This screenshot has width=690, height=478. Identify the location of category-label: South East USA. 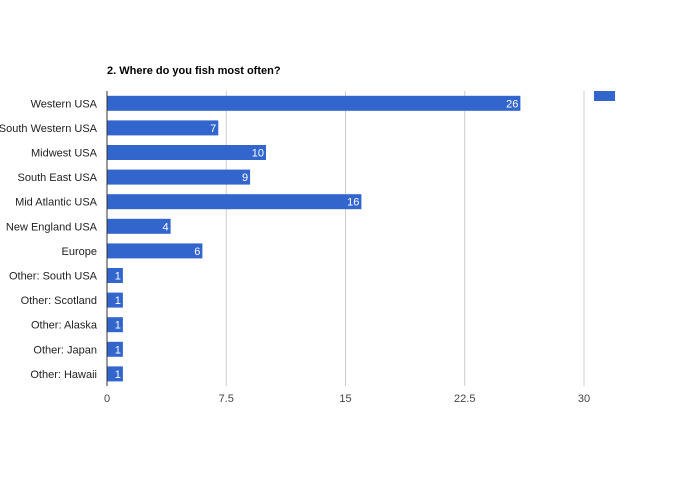
(58, 178).